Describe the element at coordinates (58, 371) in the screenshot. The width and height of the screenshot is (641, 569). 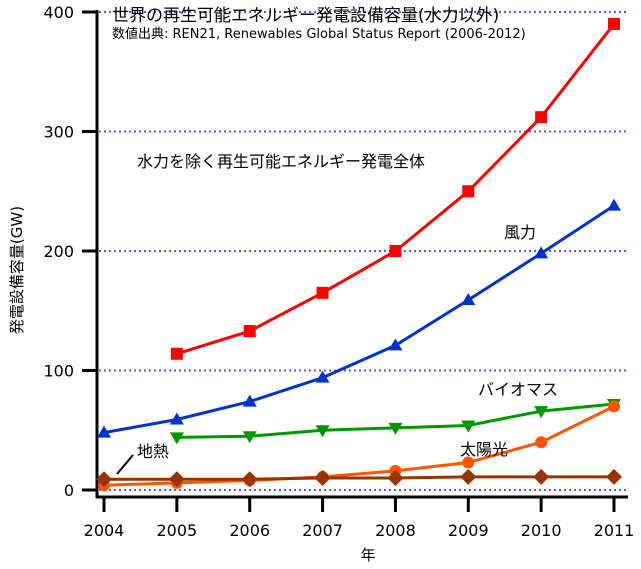
I see `y-tick-label: 100` at that location.